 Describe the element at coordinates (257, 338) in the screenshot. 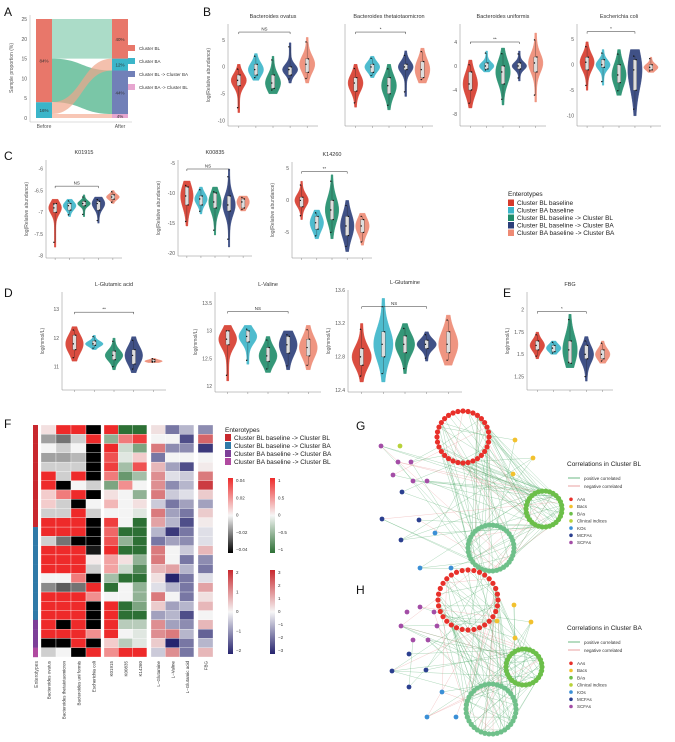

I see `violin-plot: L-Valine log(mmol/L) 12 12.5 13 13.5 NS` at that location.